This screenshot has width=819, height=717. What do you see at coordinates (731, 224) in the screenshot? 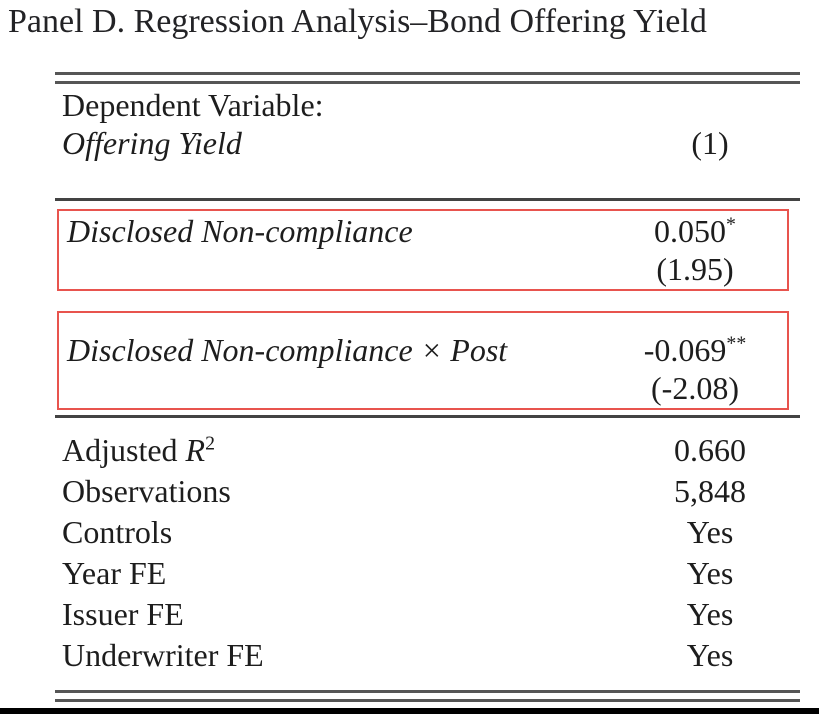
I see `significance-stars-1: *` at bounding box center [731, 224].